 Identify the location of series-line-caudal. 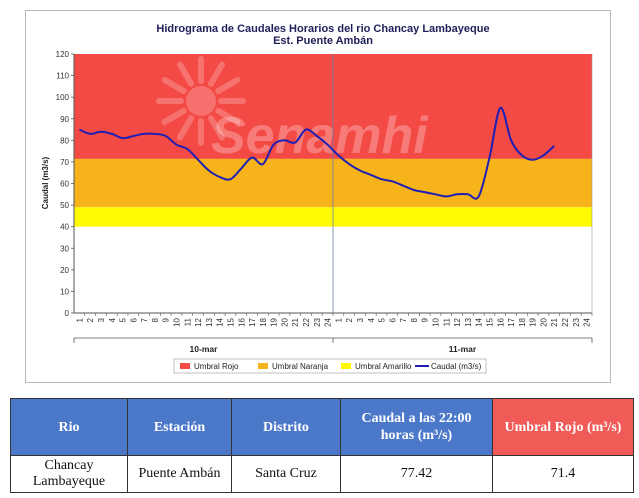
(316, 153).